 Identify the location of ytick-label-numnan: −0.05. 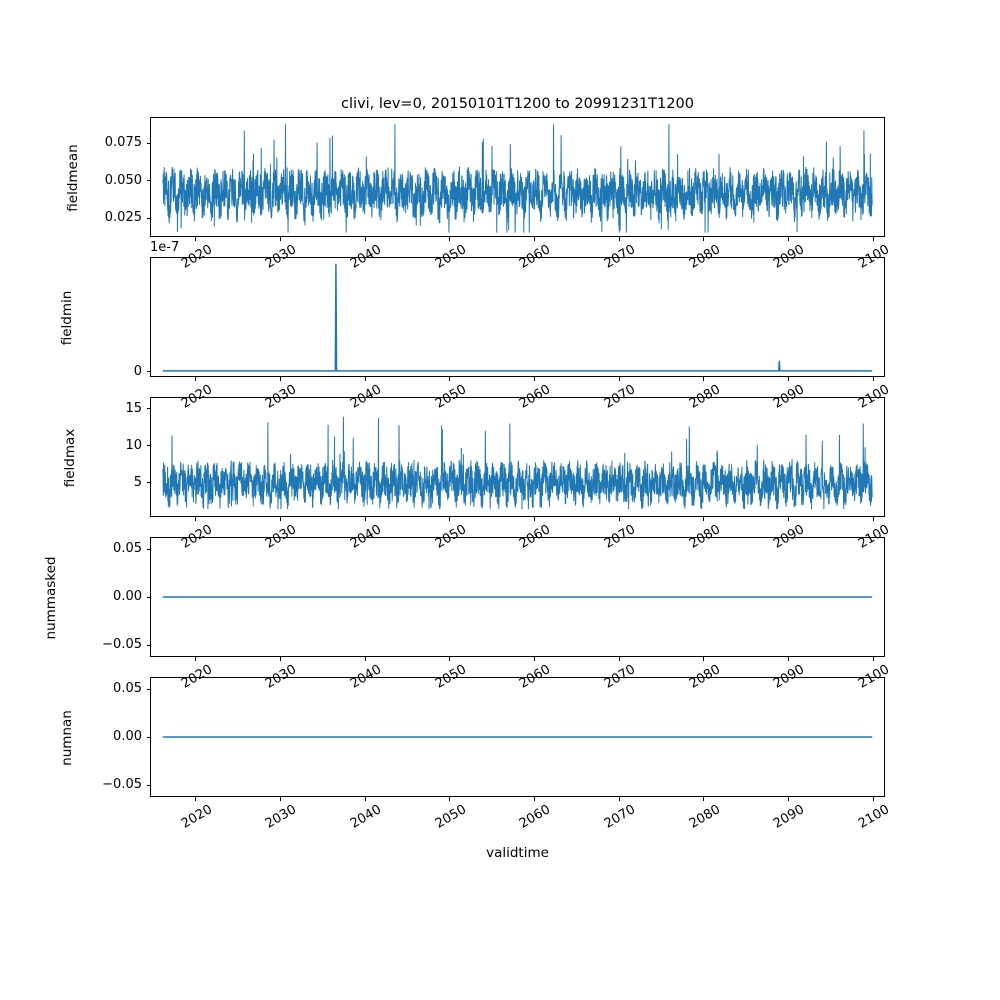
(122, 784).